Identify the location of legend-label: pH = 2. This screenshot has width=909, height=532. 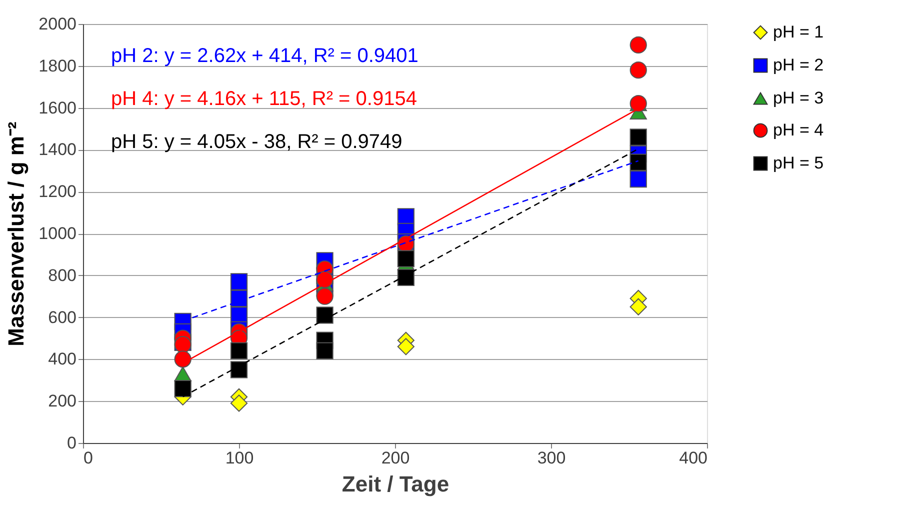
(798, 65).